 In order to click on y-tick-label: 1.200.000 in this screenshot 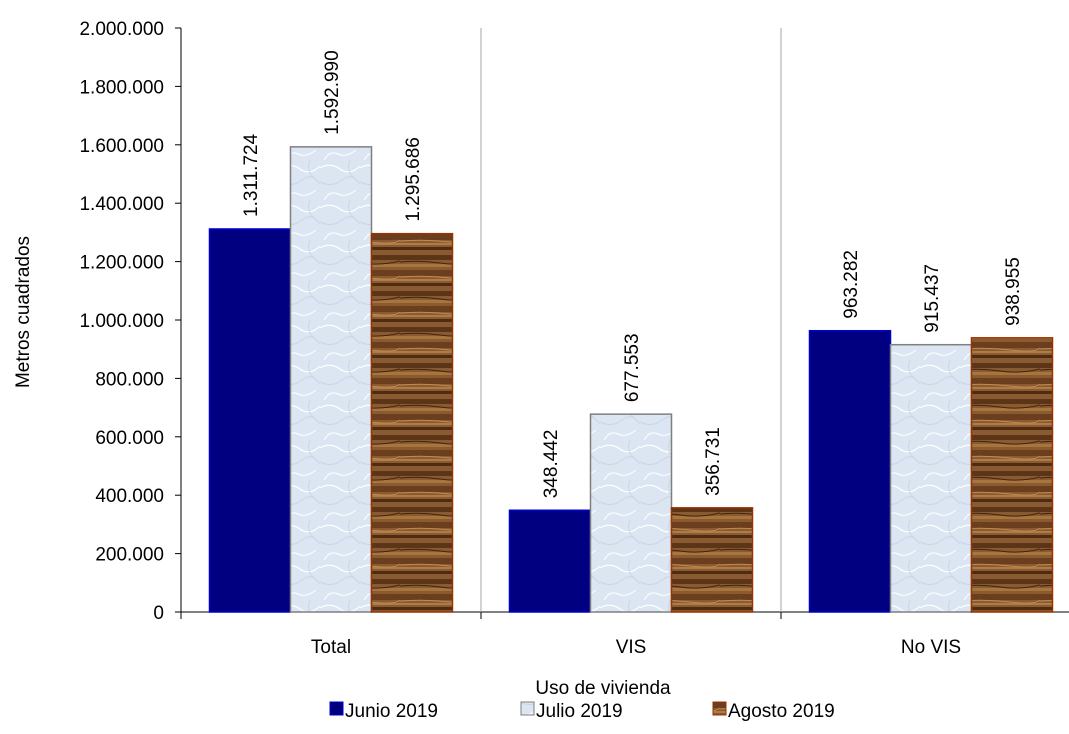, I will do `click(121, 263)`.